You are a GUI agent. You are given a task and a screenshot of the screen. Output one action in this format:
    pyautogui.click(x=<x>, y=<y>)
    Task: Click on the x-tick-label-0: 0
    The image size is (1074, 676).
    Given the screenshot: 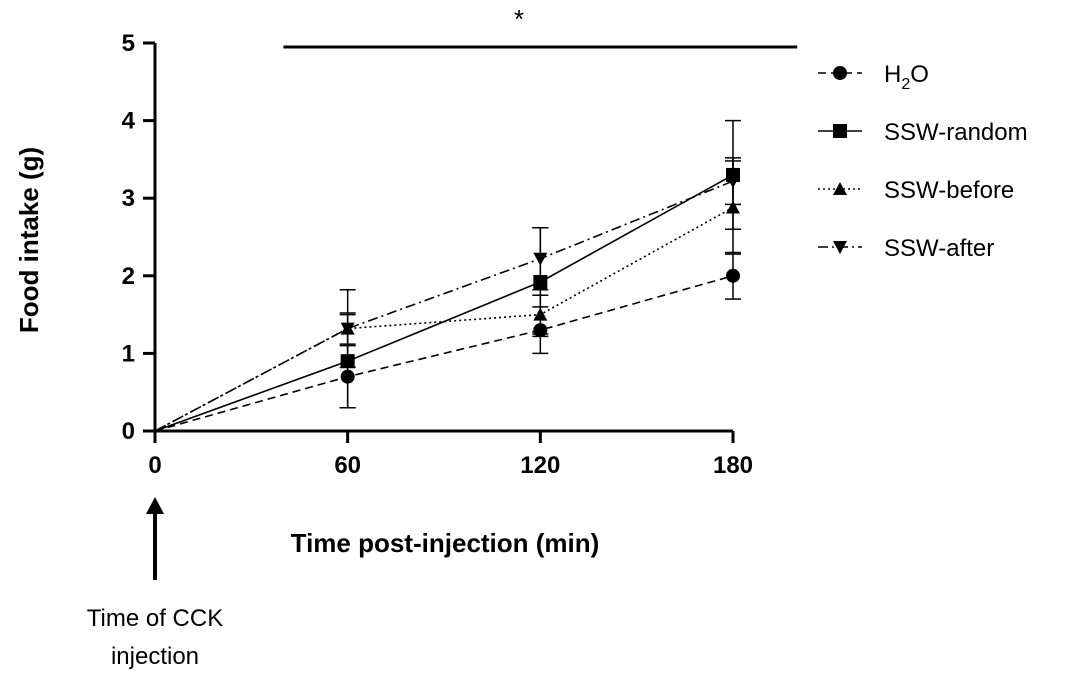 What is the action you would take?
    pyautogui.click(x=154, y=465)
    